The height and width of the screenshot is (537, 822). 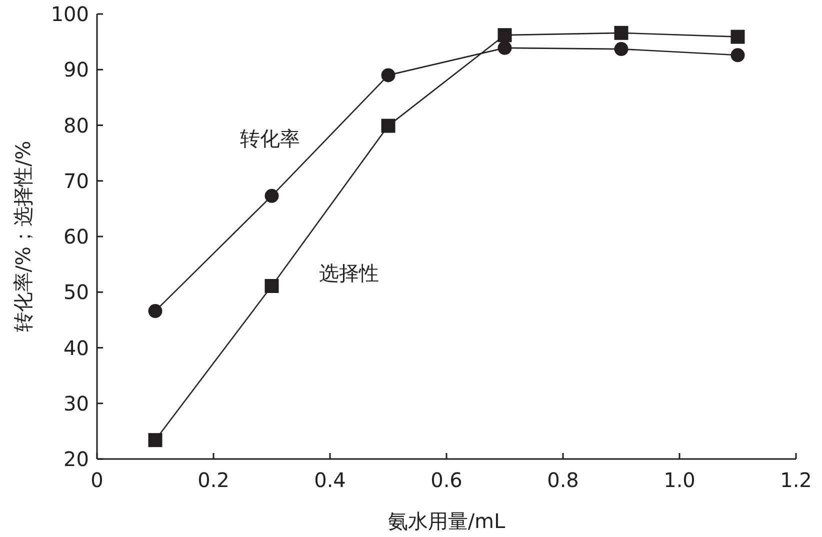 What do you see at coordinates (76, 180) in the screenshot?
I see `y-tick-label: 70` at bounding box center [76, 180].